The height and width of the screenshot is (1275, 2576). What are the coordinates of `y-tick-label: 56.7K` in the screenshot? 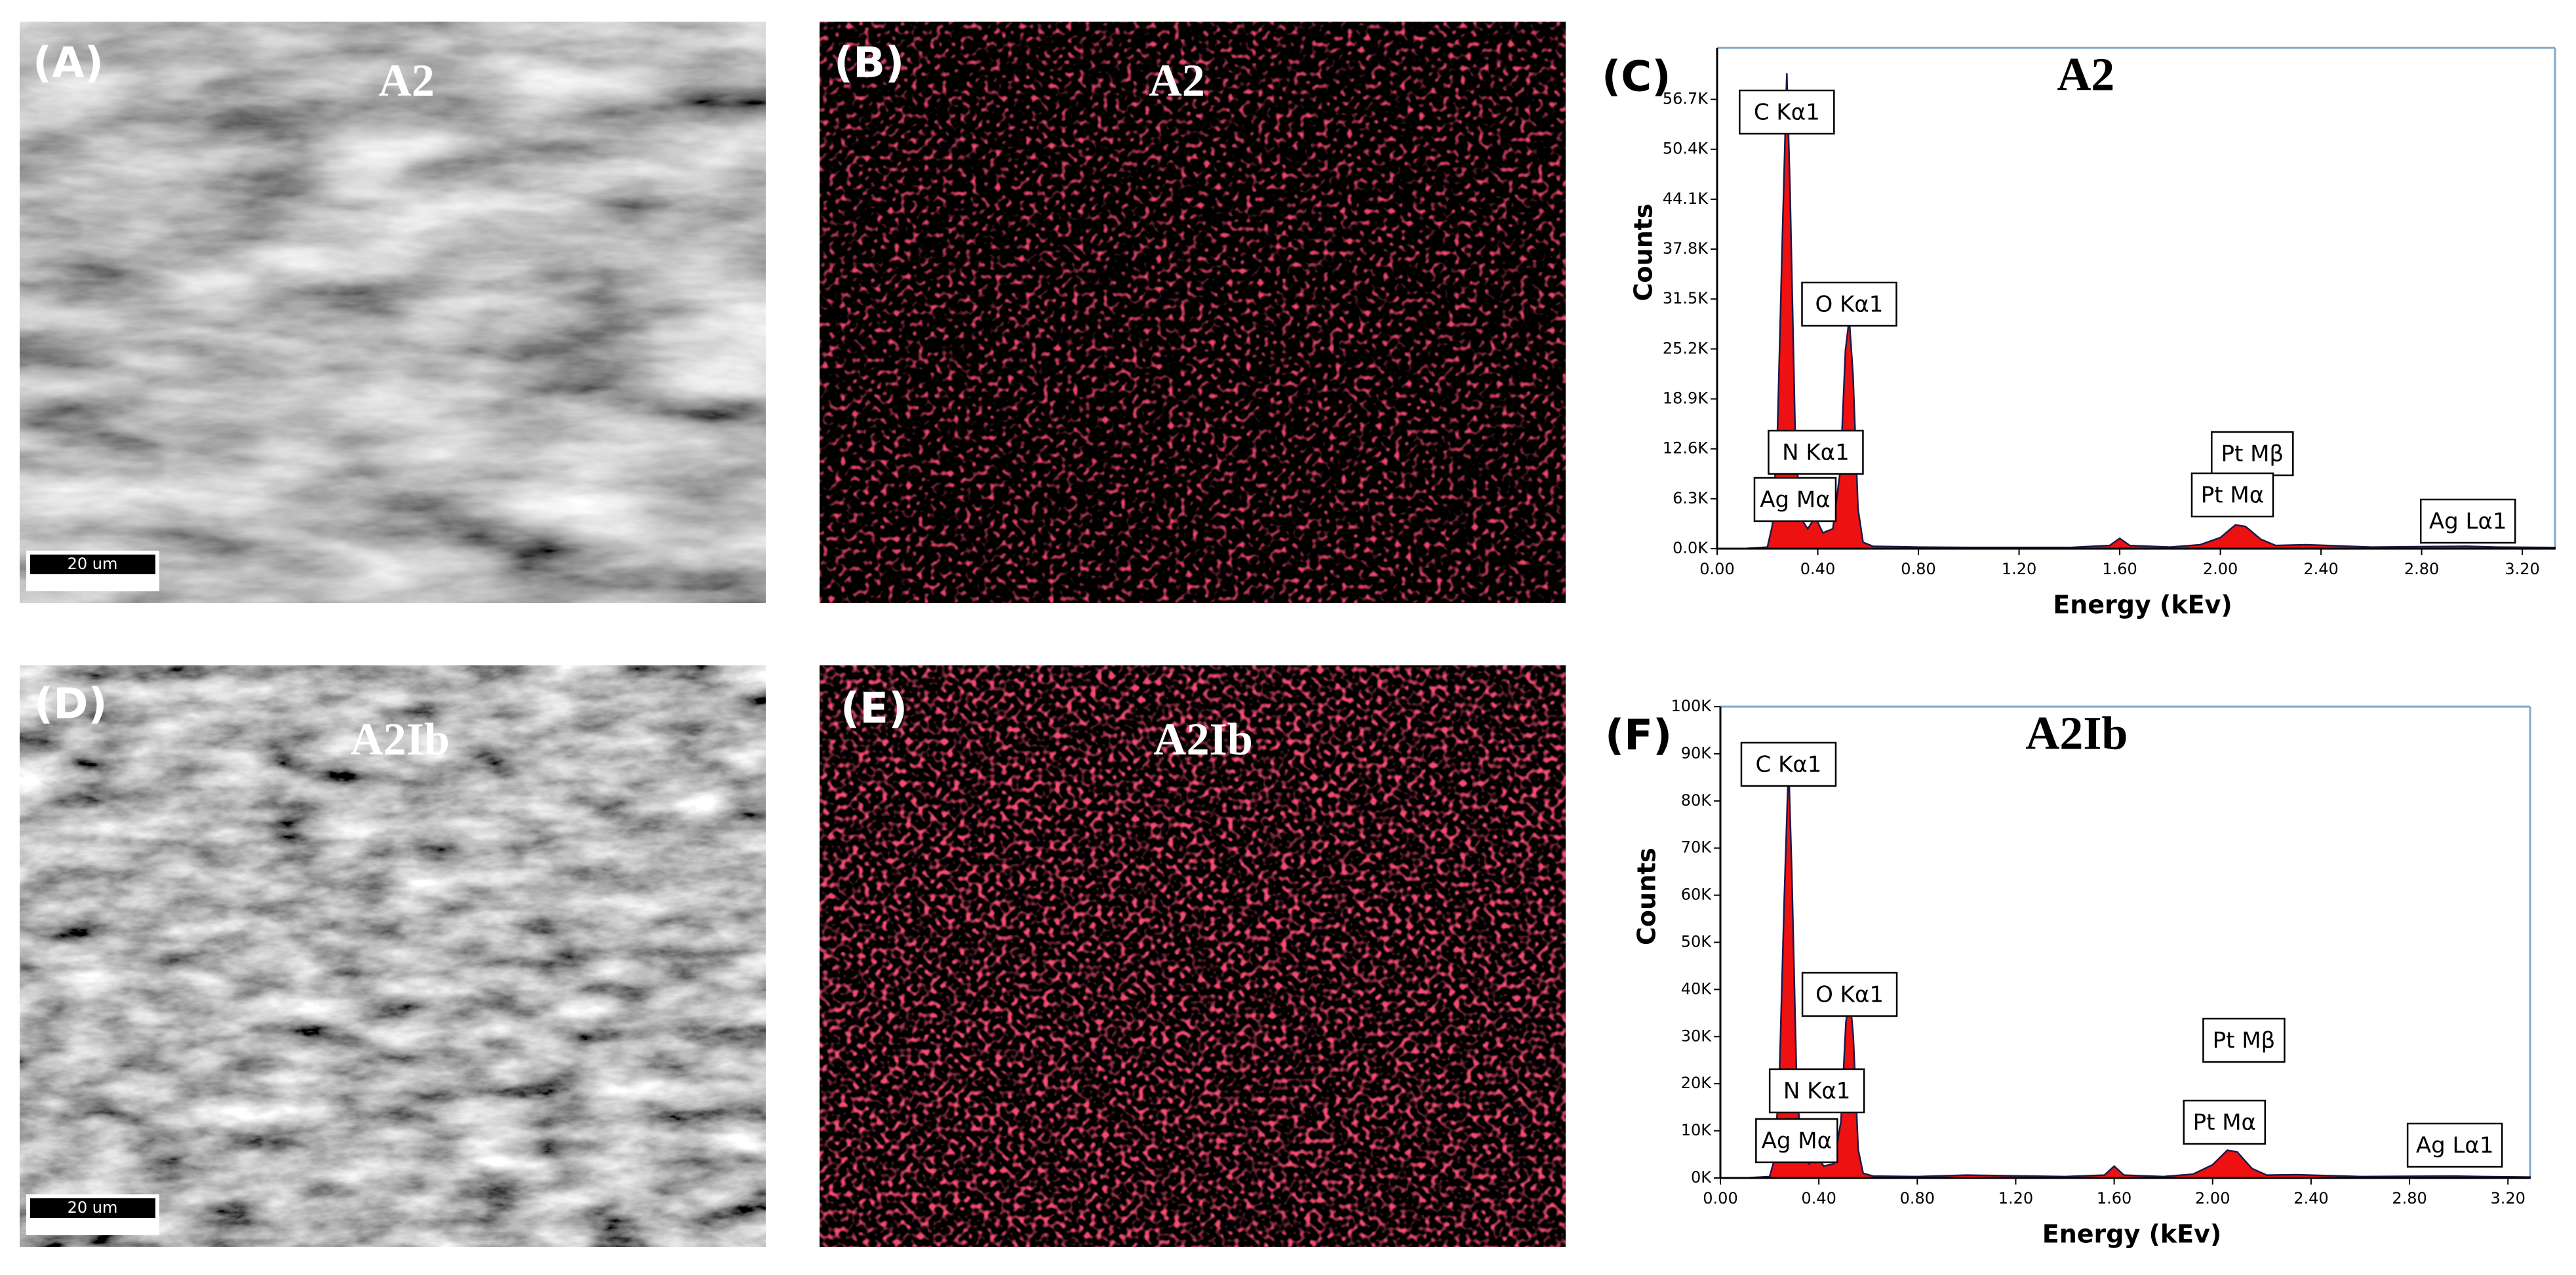 It's located at (1686, 99).